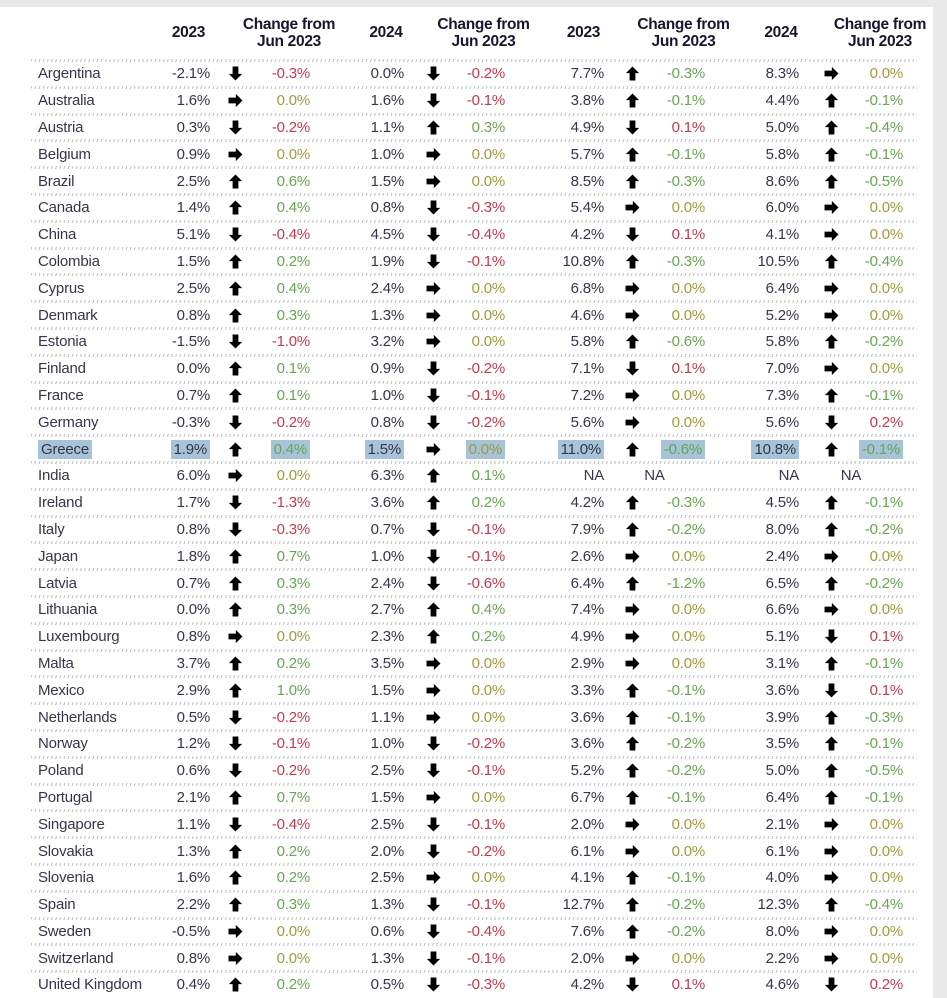 The height and width of the screenshot is (998, 947). I want to click on column-header-1: 2023, so click(188, 32).